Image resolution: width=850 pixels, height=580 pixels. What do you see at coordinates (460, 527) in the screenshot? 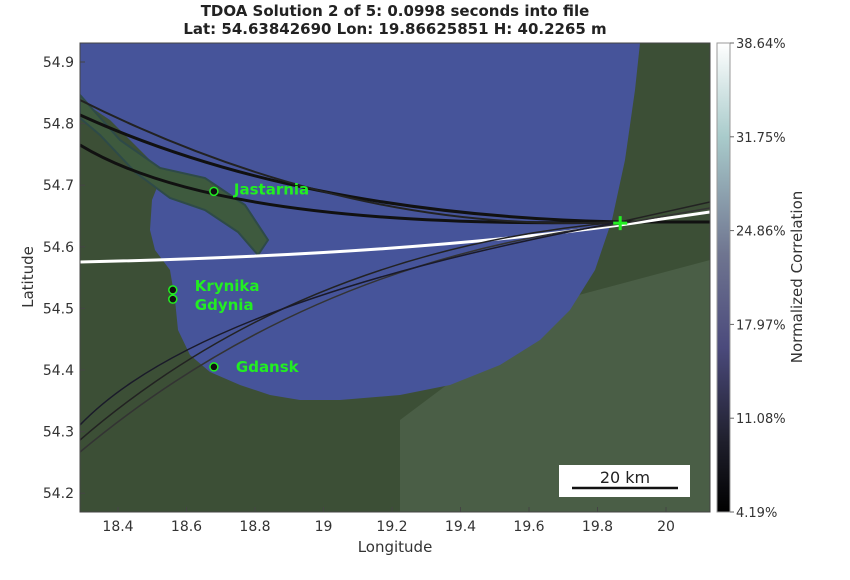
I see `x-tick-label: 19.4` at bounding box center [460, 527].